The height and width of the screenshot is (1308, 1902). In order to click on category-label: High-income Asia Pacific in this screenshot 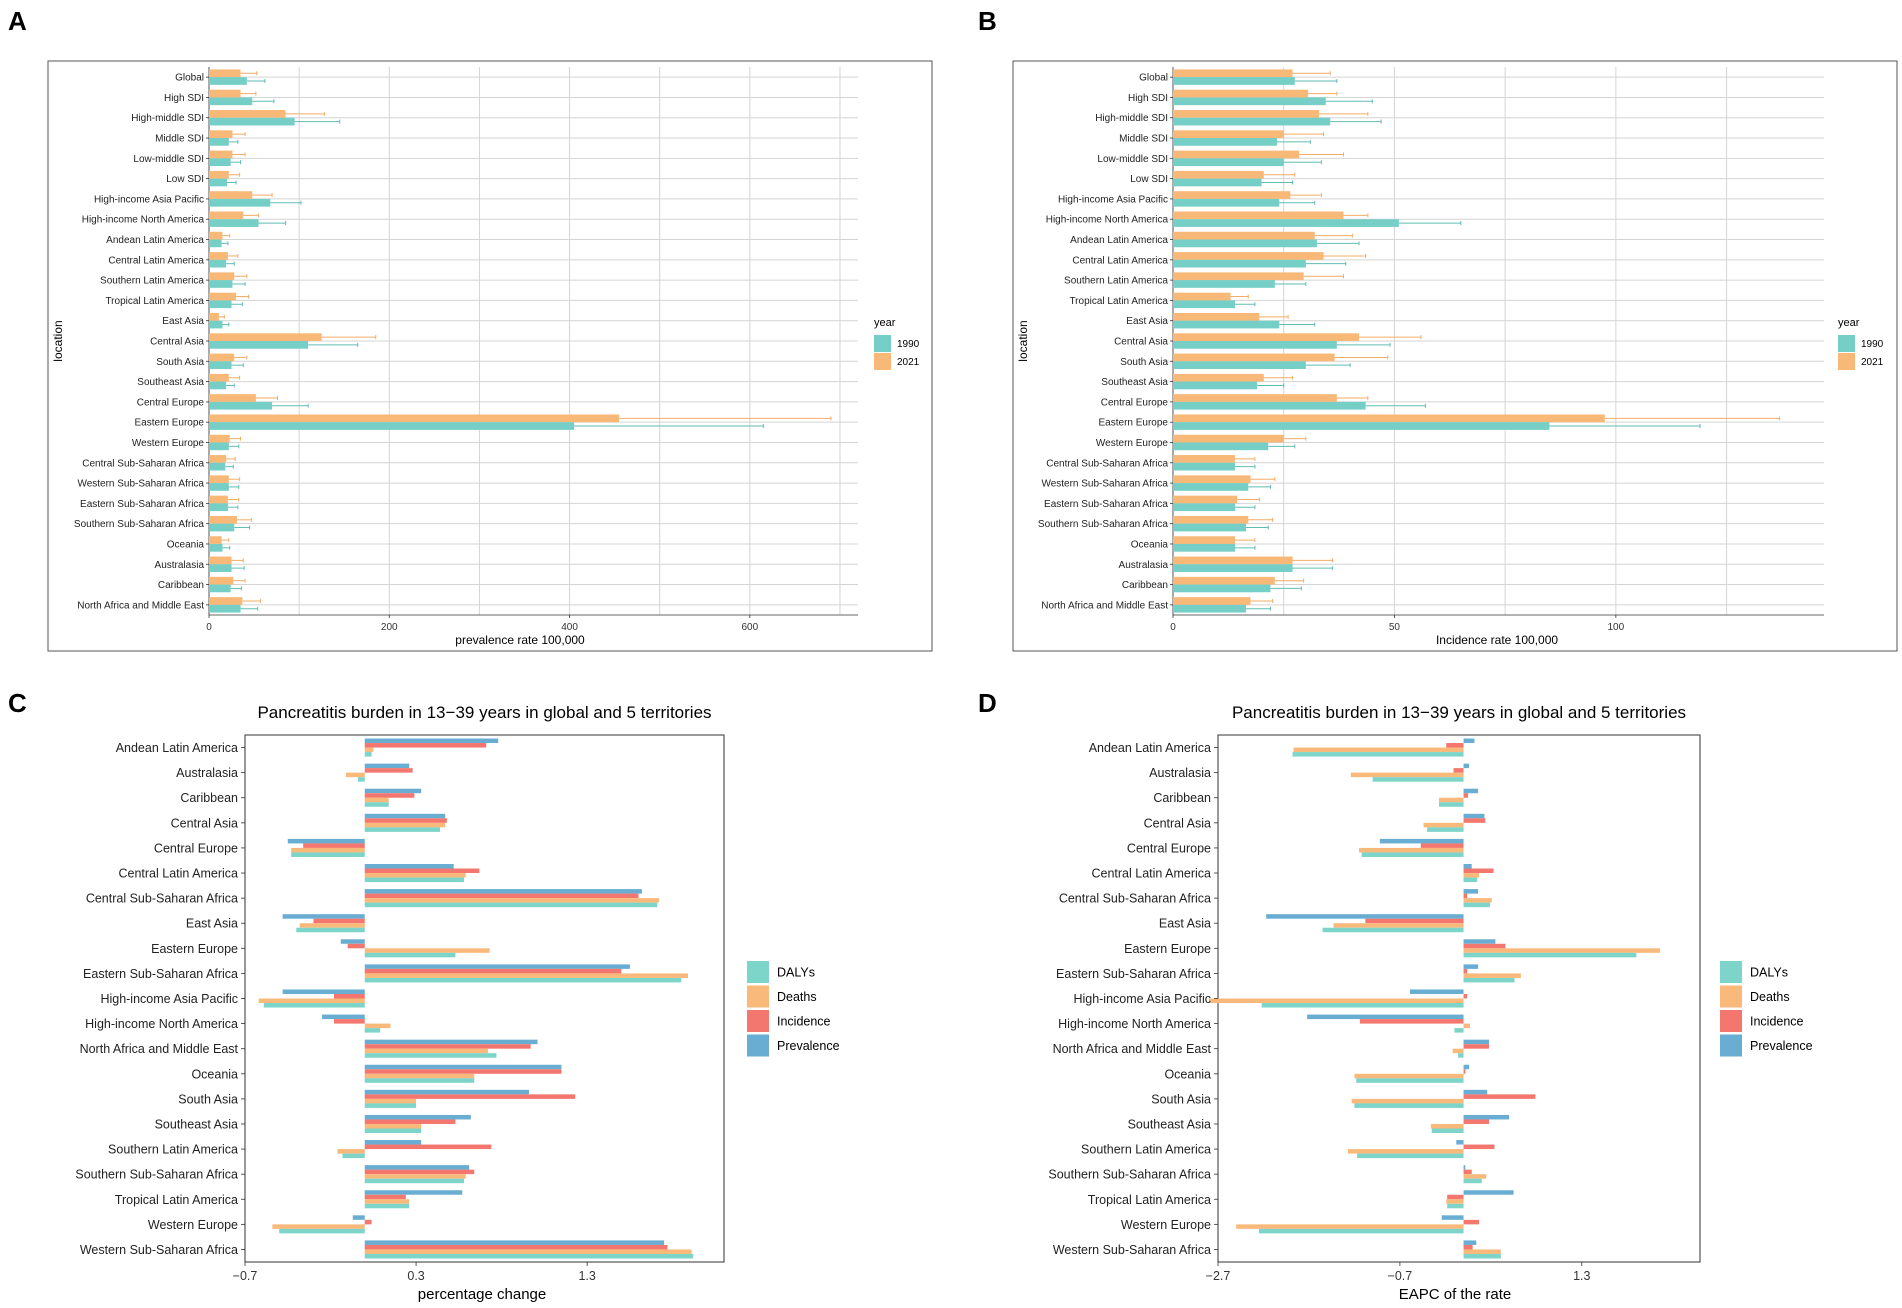, I will do `click(169, 999)`.